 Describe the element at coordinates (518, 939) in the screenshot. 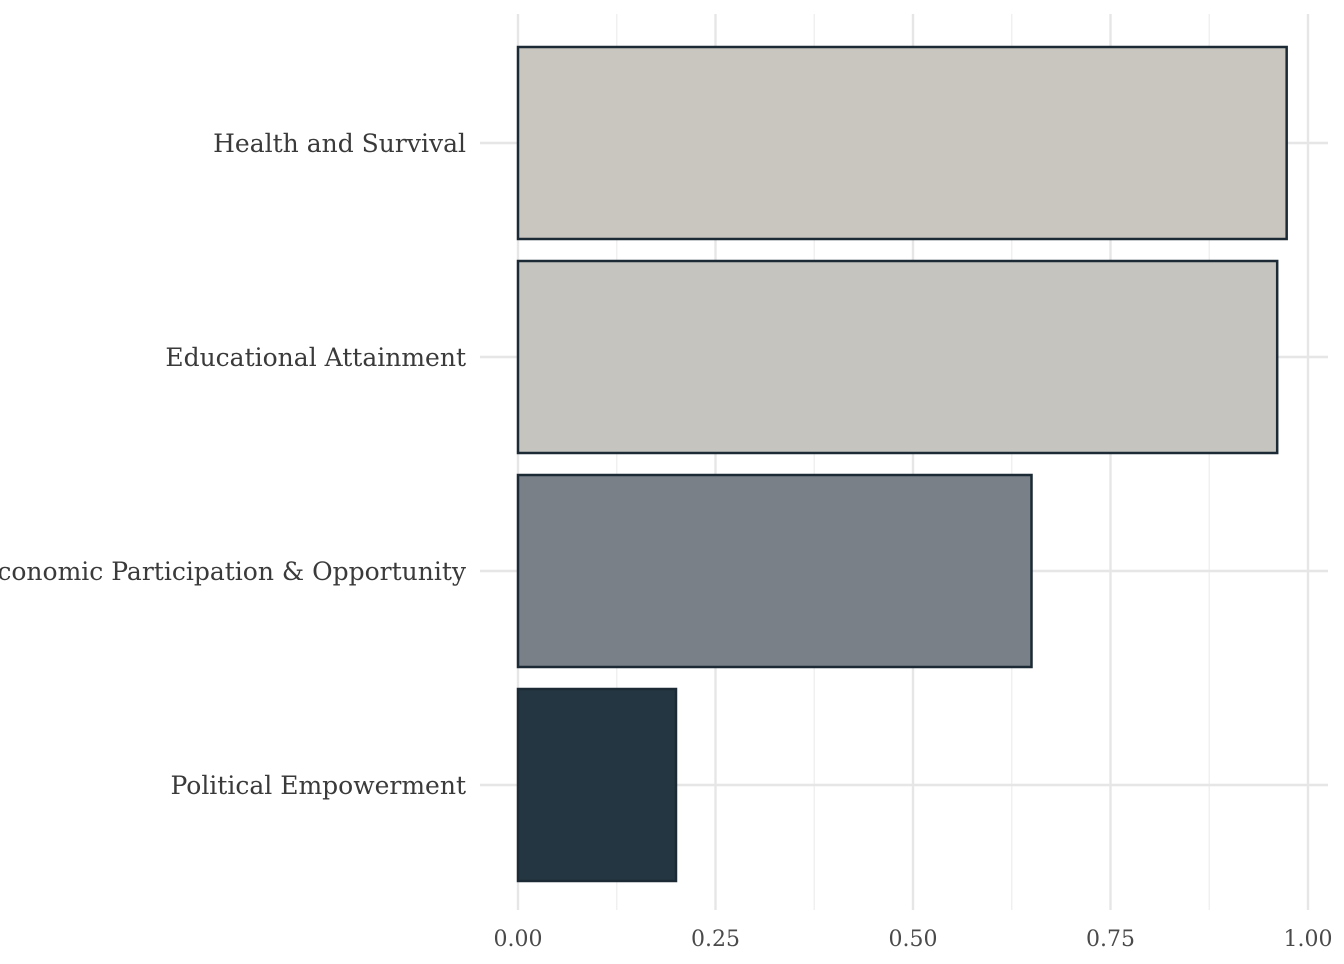

I see `x-tick-label: 0.00` at that location.